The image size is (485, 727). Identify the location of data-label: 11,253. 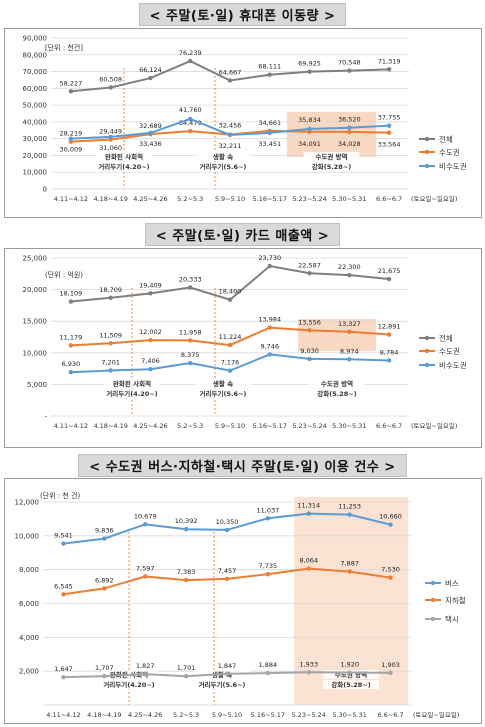
(349, 507).